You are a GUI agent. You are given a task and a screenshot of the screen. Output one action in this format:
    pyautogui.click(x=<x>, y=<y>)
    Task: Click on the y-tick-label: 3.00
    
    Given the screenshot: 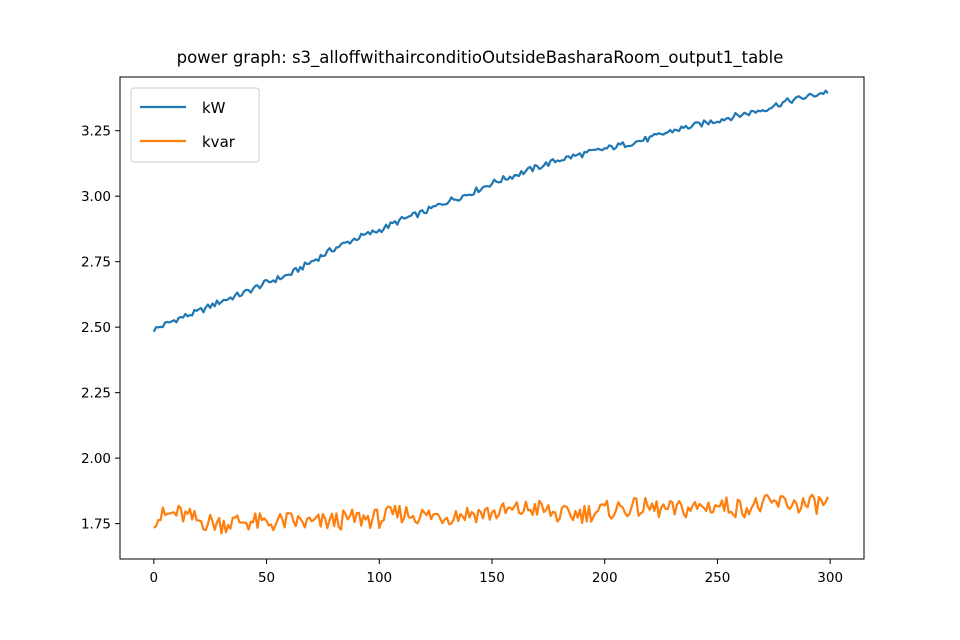 What is the action you would take?
    pyautogui.click(x=96, y=197)
    